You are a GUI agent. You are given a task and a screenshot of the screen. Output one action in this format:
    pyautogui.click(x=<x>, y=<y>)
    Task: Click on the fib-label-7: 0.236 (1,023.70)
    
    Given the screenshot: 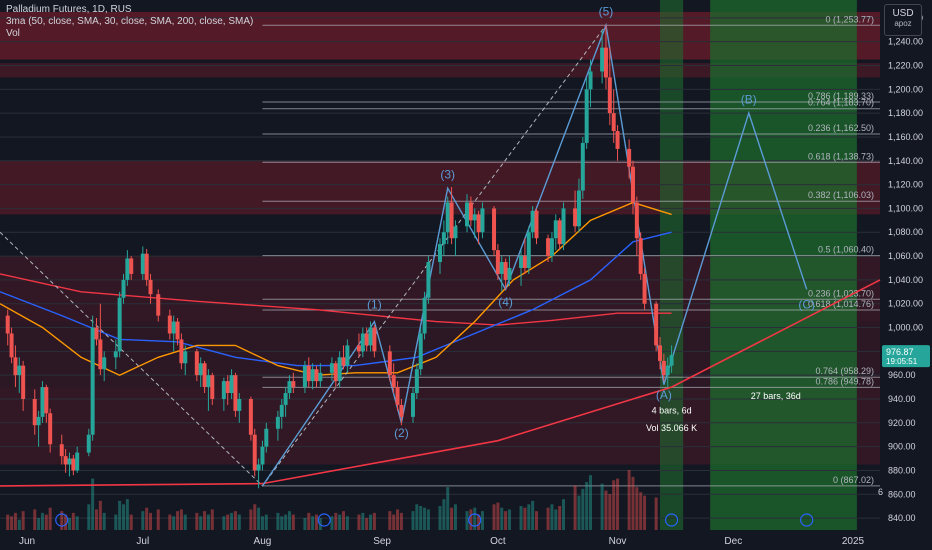 What is the action you would take?
    pyautogui.click(x=841, y=293)
    